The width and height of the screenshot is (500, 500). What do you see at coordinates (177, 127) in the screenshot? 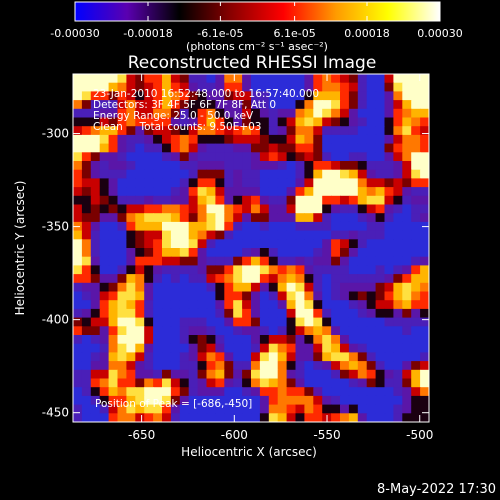
I see `info-line-clean: Clean Total counts: 9.50E+03` at bounding box center [177, 127].